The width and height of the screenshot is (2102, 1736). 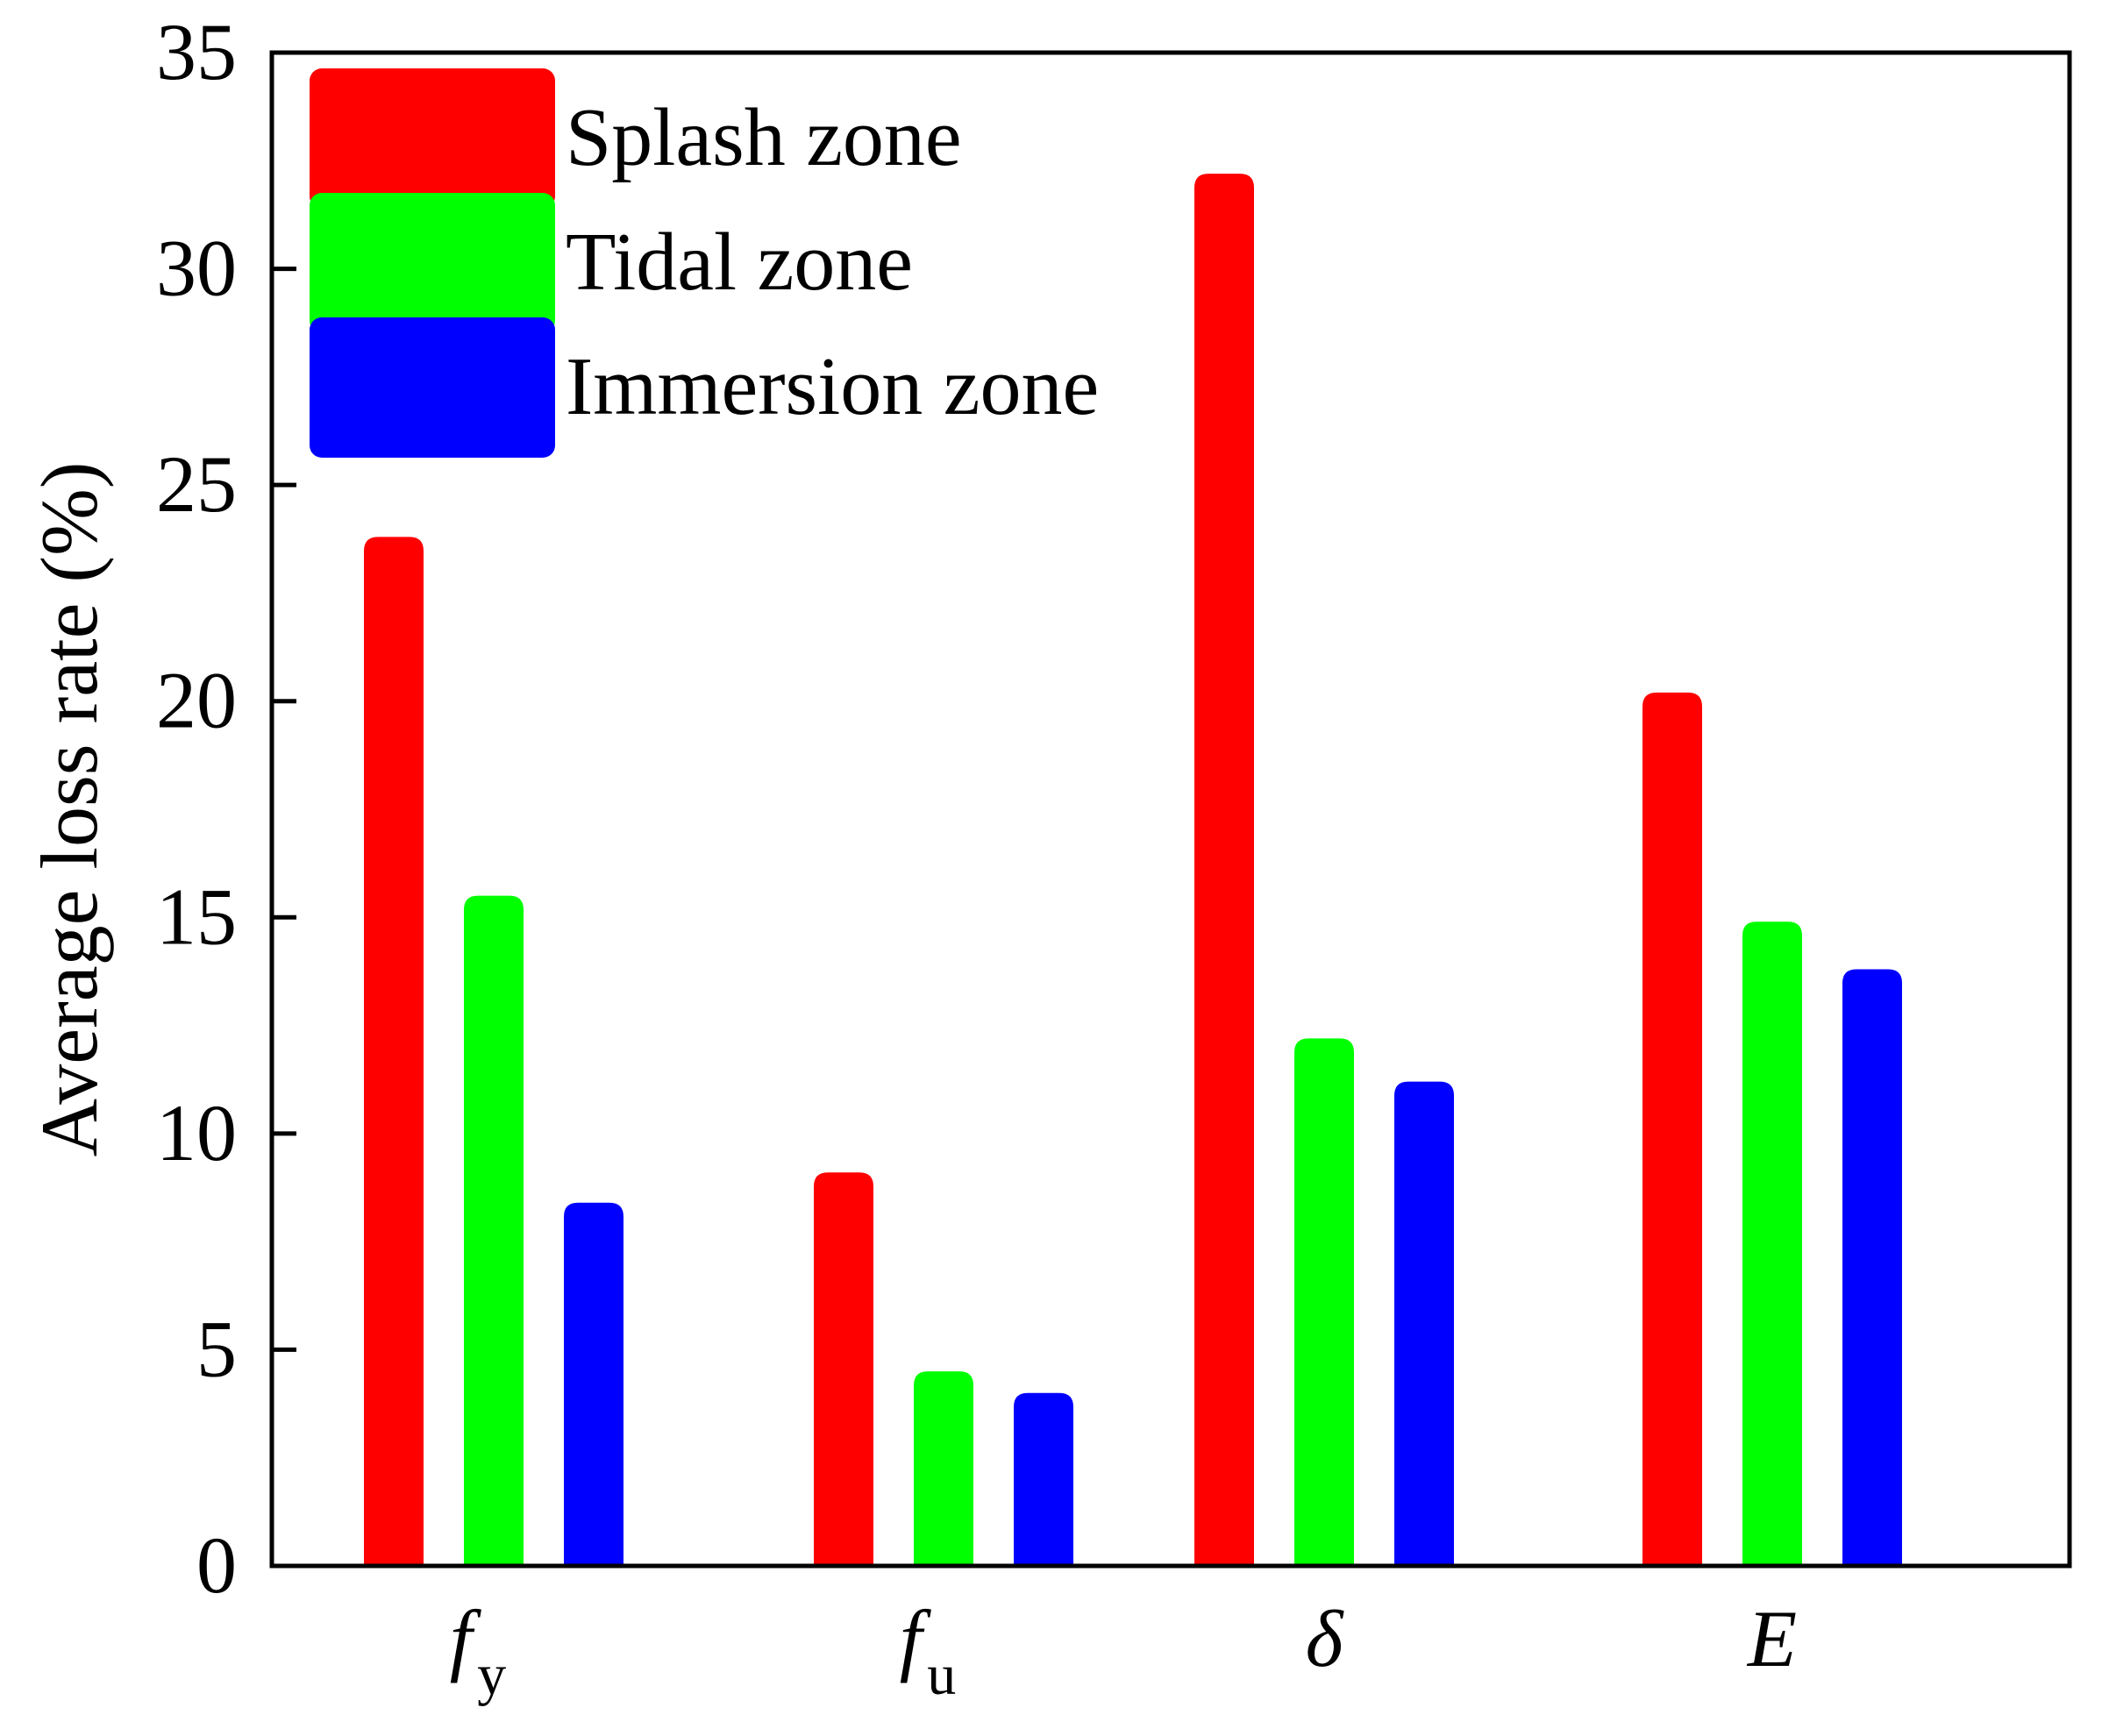 What do you see at coordinates (432, 263) in the screenshot?
I see `legend-swatch-tidal-zone` at bounding box center [432, 263].